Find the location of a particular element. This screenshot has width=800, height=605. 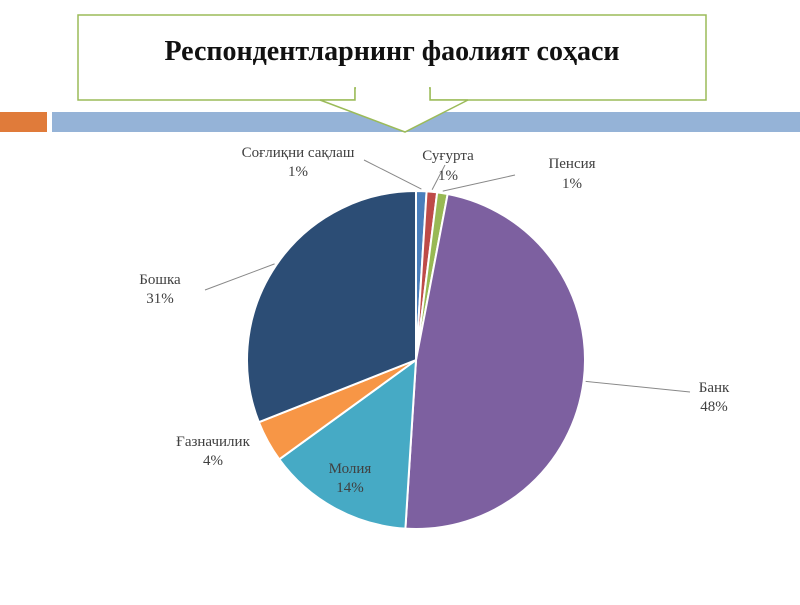

slice-value-label: 48% is located at coordinates (714, 407).